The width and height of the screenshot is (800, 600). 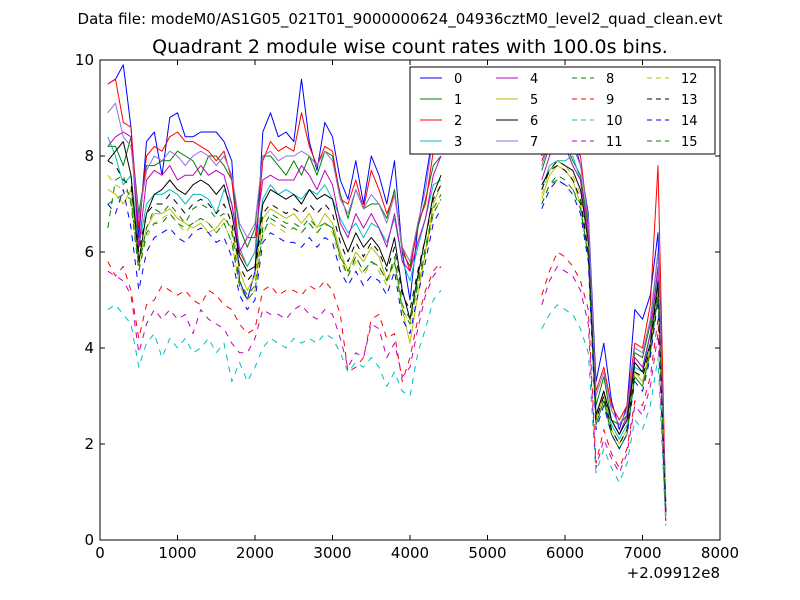 I want to click on x-tick-label: 8000, so click(x=720, y=553).